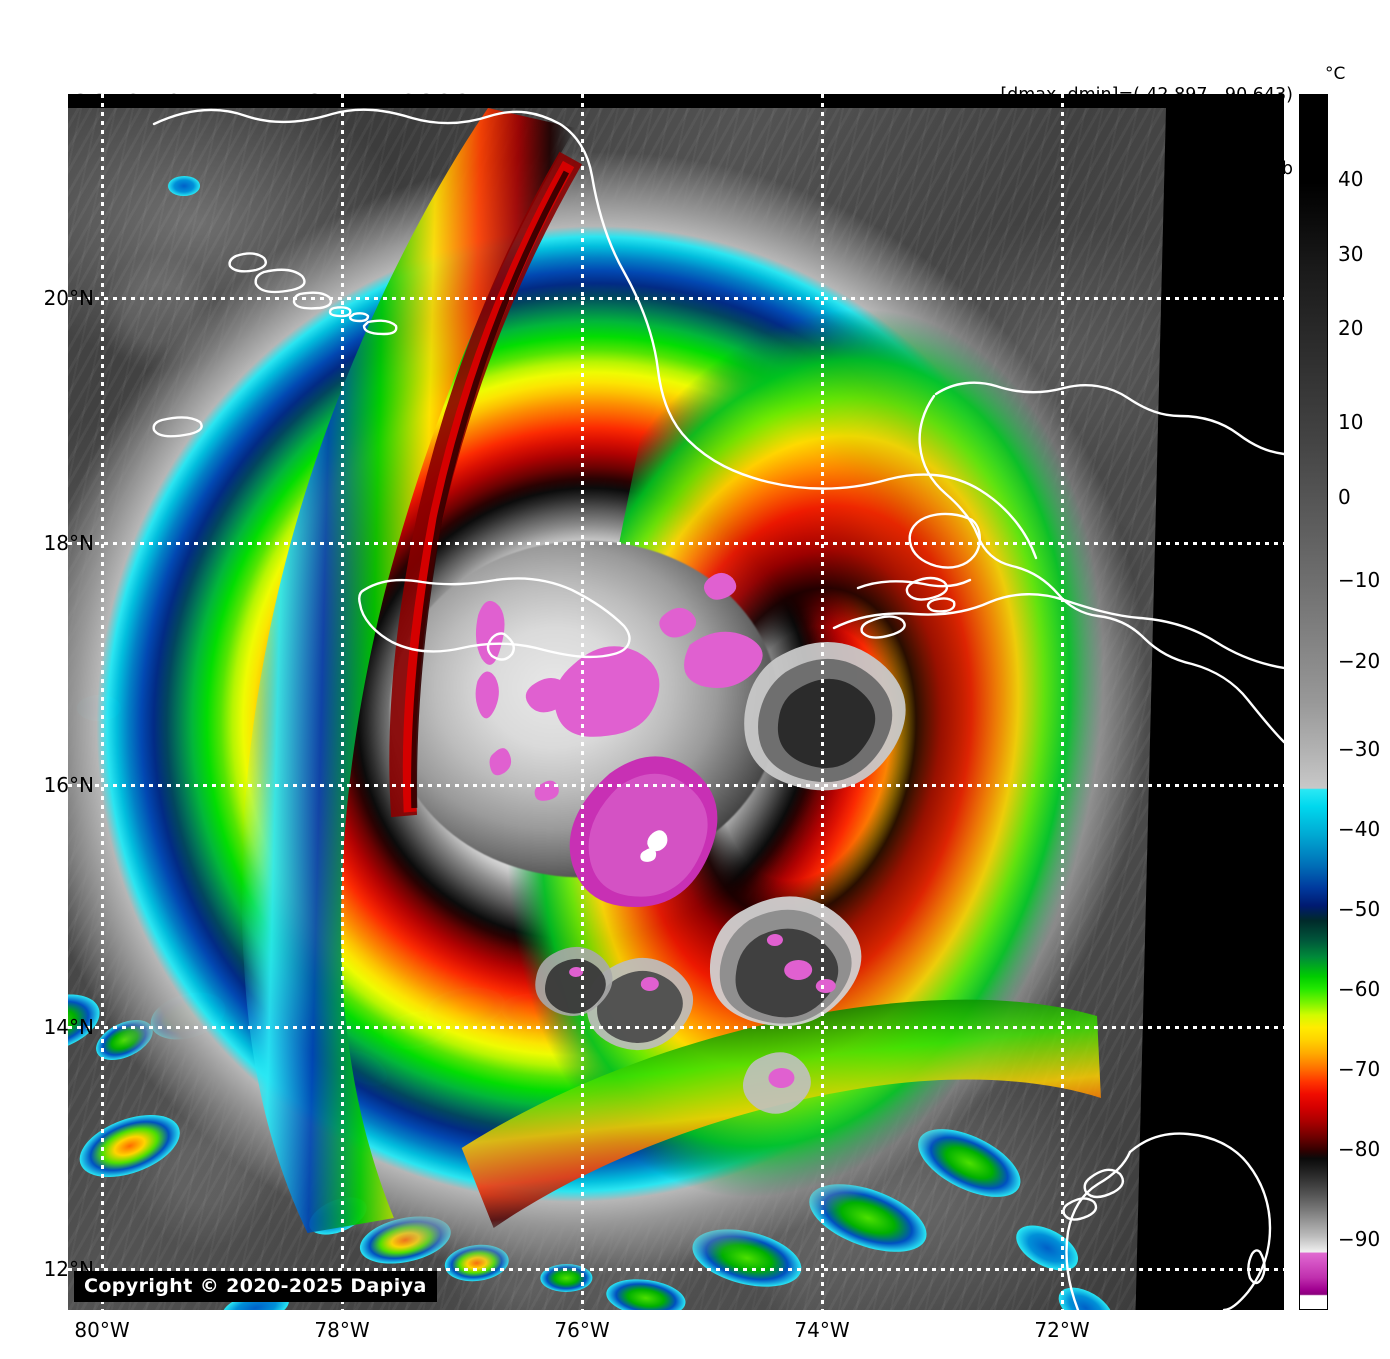 The image size is (1390, 1359). What do you see at coordinates (676, 1269) in the screenshot?
I see `gridline-lat-12n` at bounding box center [676, 1269].